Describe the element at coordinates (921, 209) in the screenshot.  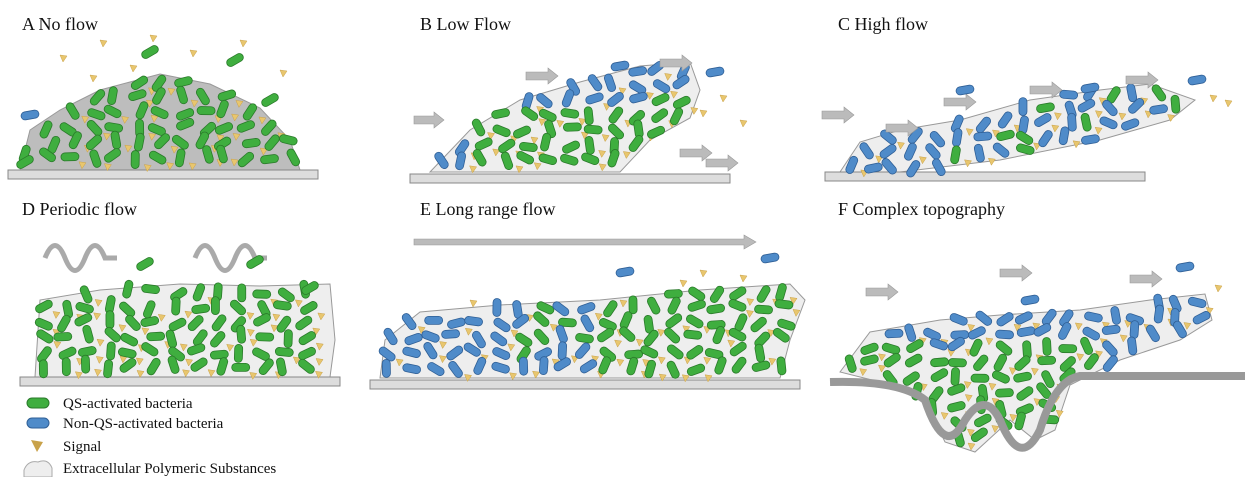
I see `panel-label: F Complex topography` at that location.